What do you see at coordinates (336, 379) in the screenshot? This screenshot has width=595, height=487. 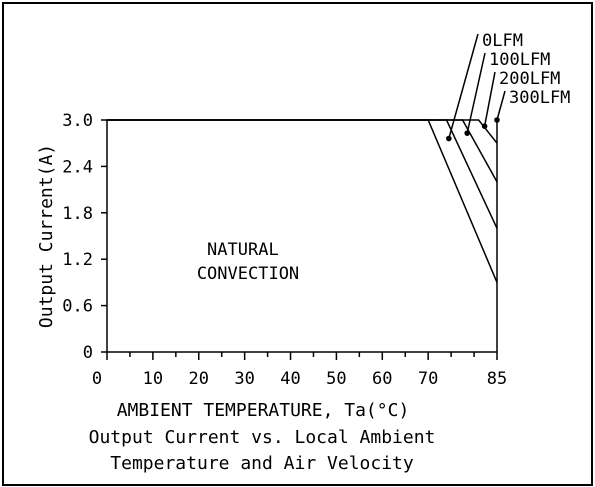 I see `x-tick-label: 50` at bounding box center [336, 379].